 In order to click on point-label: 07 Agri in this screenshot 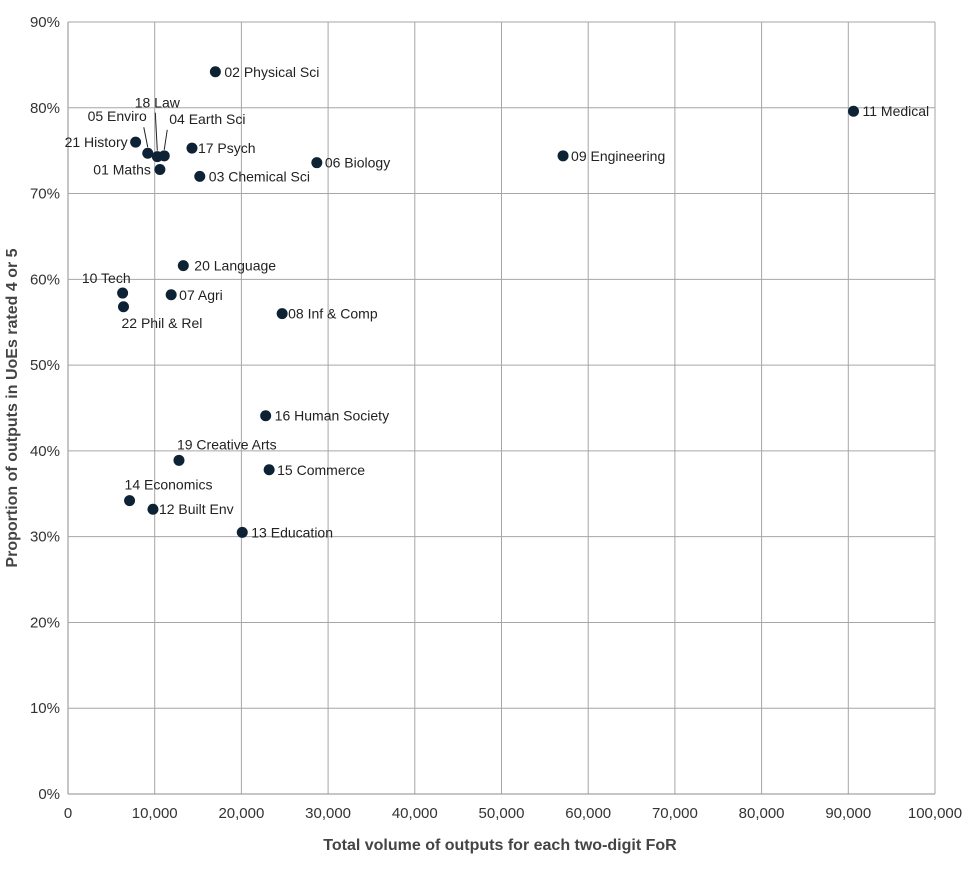, I will do `click(201, 295)`.